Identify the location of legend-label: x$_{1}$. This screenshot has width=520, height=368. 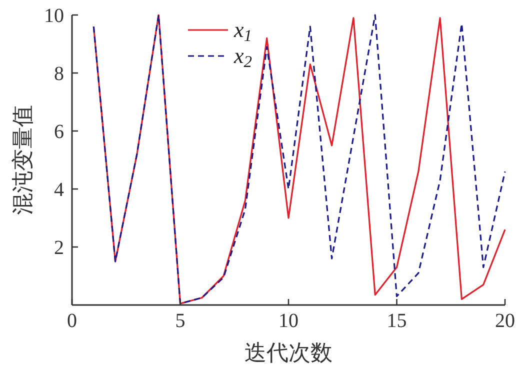
(243, 31).